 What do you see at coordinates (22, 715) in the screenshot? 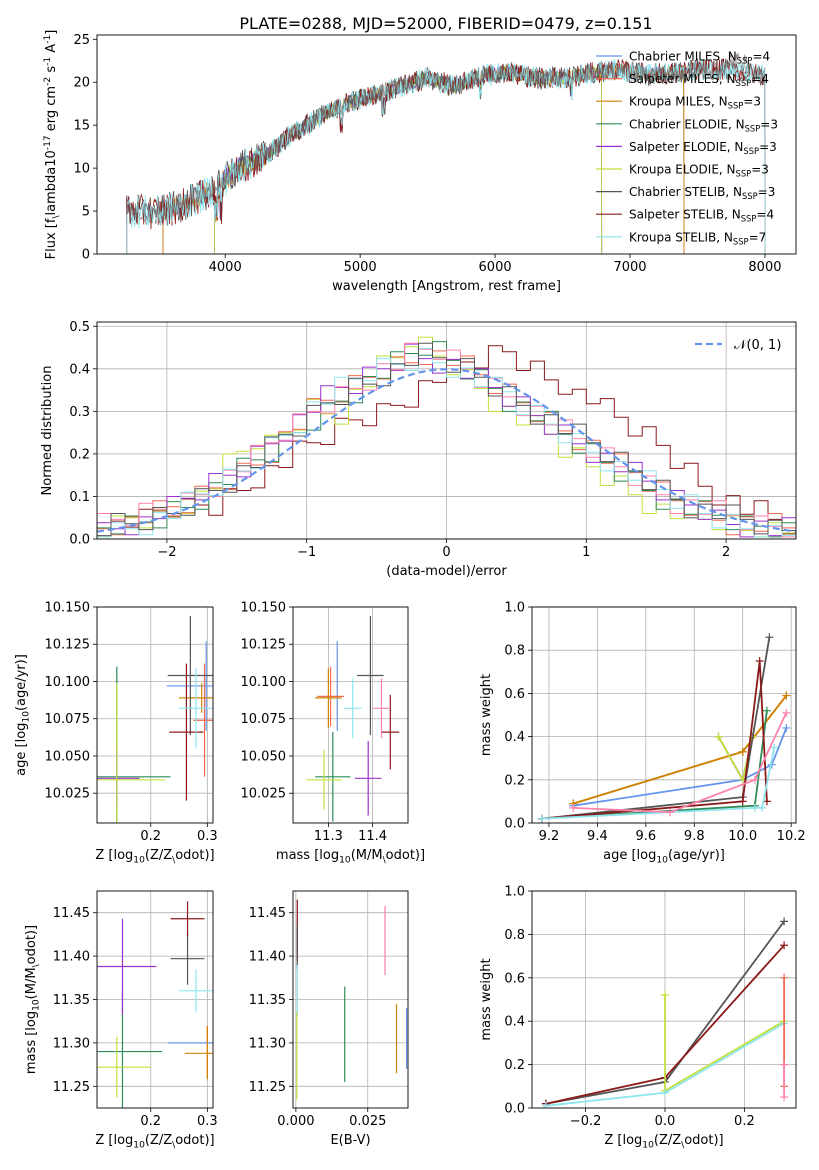
I see `y-axis-label: age [log10​(age/yr)]` at bounding box center [22, 715].